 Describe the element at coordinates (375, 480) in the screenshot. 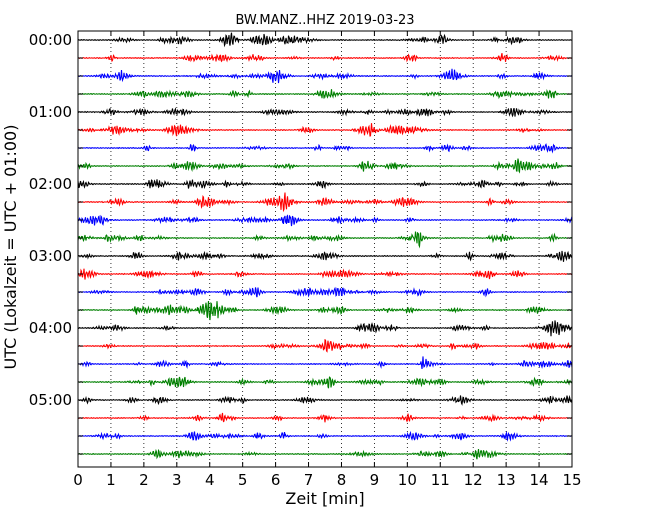

I see `x-tick-label: 9` at that location.